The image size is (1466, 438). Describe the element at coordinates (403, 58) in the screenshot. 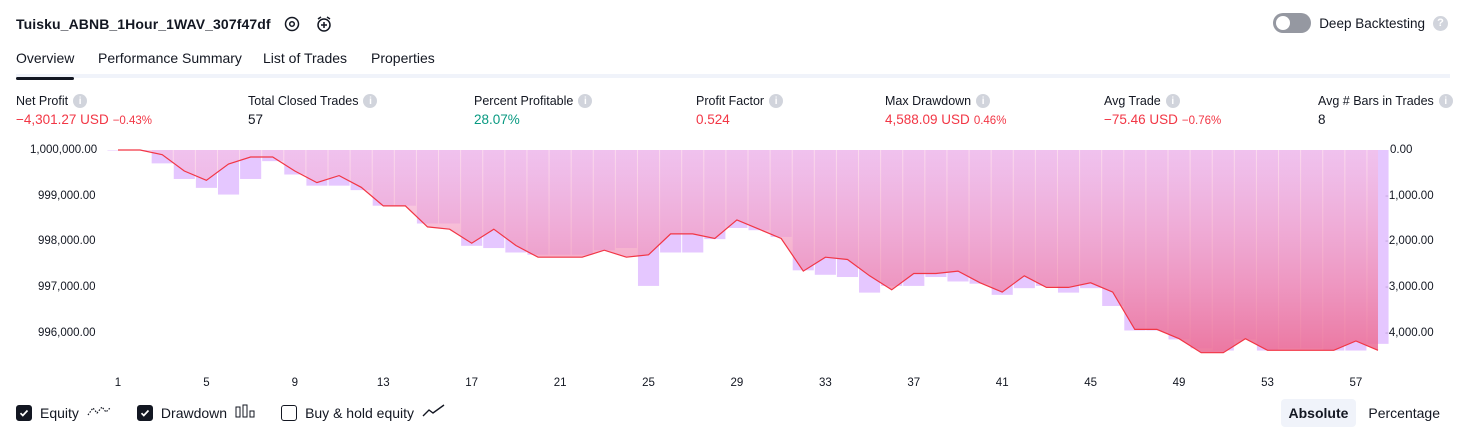

I see `tab-properties: Properties` at that location.